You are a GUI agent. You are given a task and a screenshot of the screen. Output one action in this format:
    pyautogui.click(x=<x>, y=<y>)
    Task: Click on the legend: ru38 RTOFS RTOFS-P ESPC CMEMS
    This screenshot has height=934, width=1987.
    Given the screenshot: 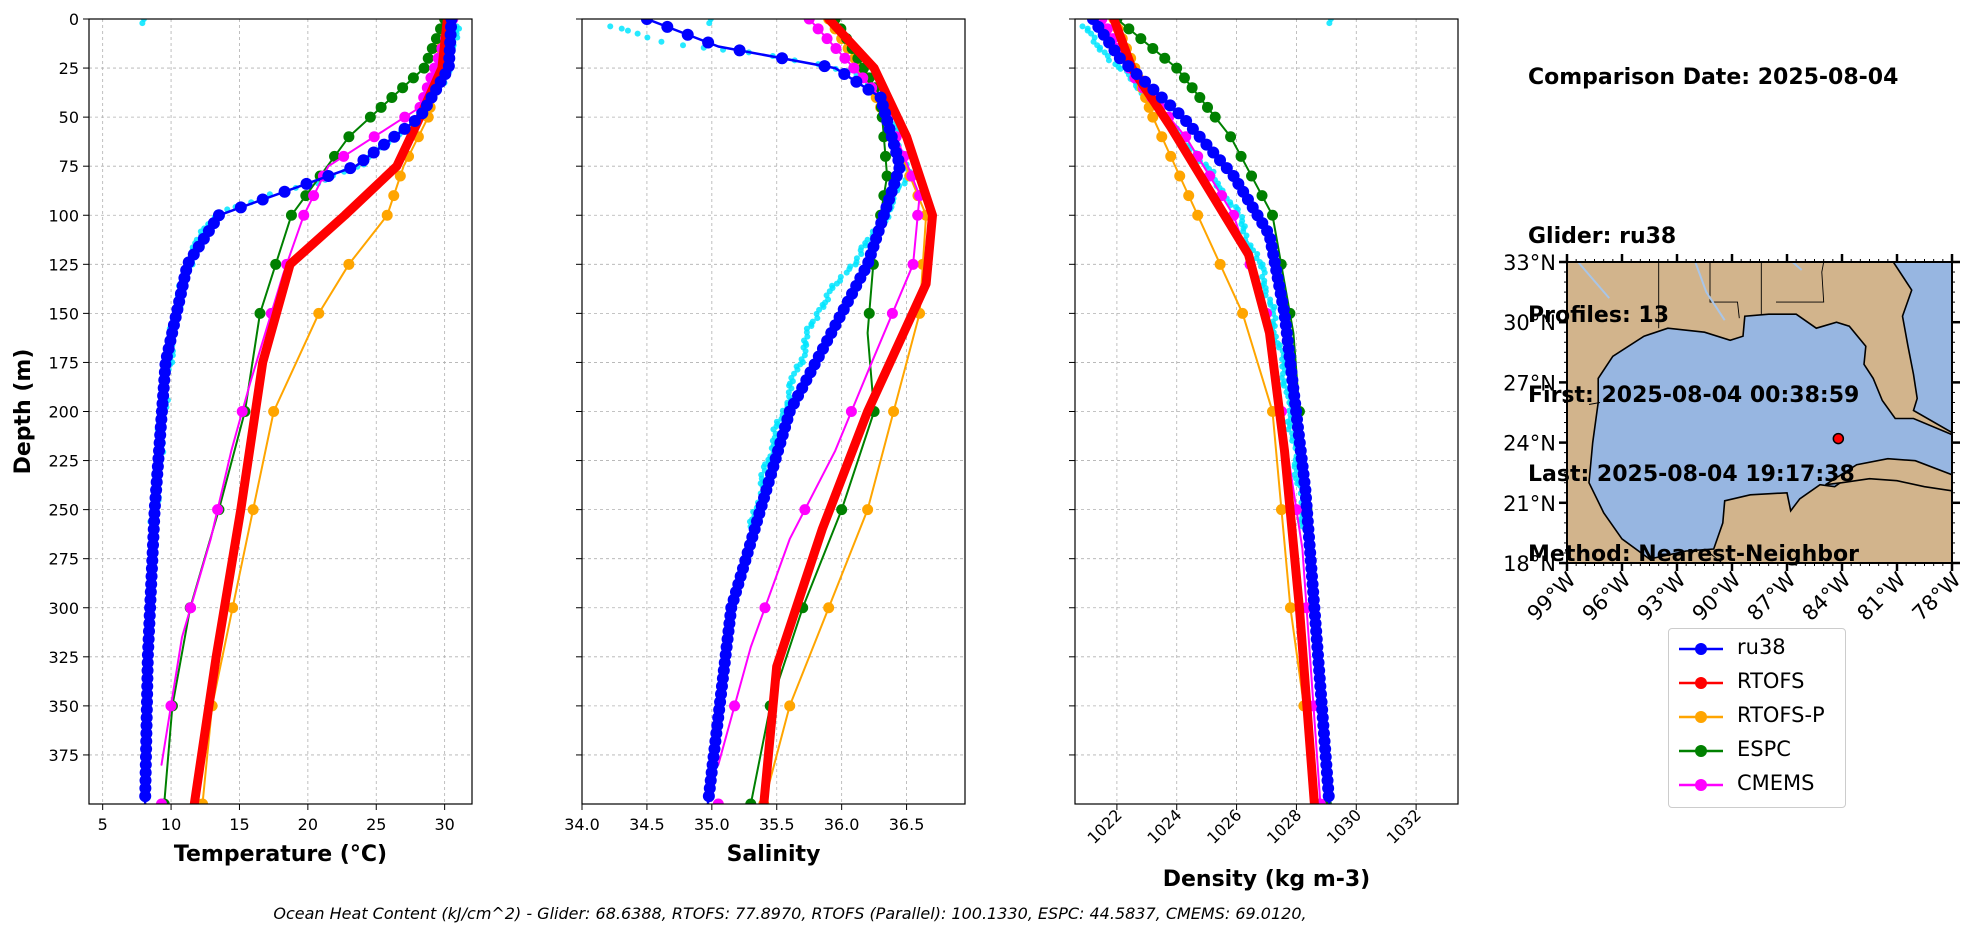 What is the action you would take?
    pyautogui.click(x=1757, y=718)
    